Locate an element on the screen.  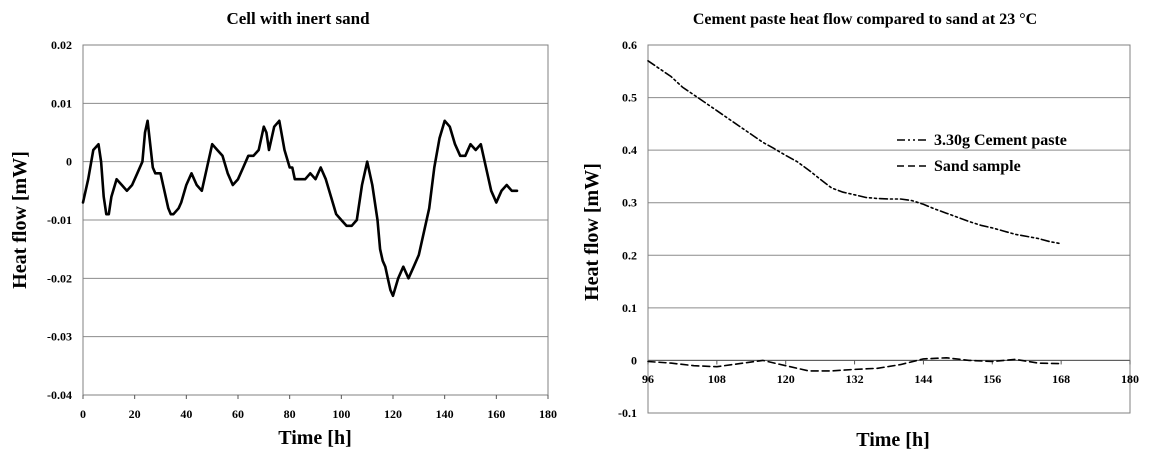
legend-label-sand-sample: Sand sample is located at coordinates (977, 166).